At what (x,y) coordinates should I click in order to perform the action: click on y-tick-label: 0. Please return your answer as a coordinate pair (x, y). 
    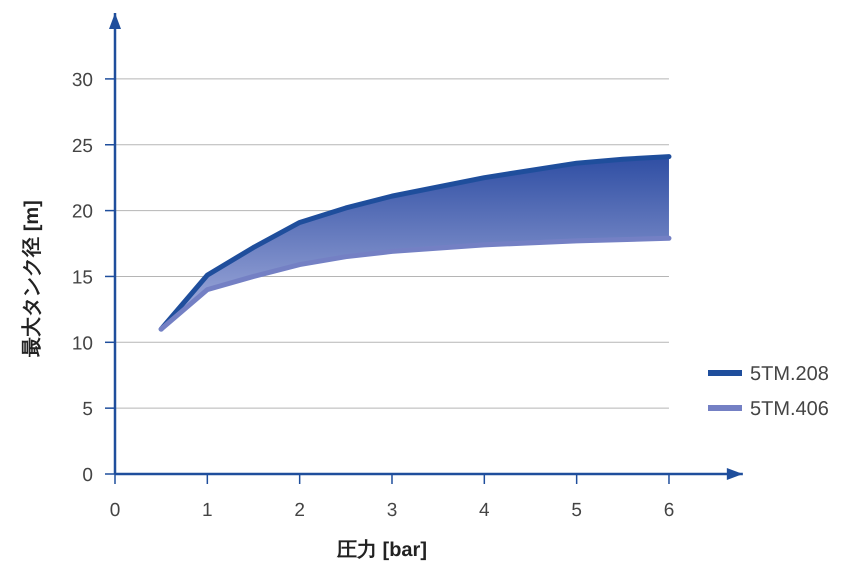
    Looking at the image, I should click on (87, 475).